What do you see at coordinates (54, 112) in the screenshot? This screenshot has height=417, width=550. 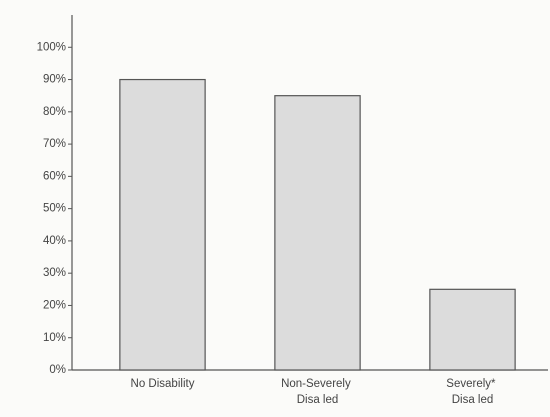 I see `y-tick-label: 80%` at bounding box center [54, 112].